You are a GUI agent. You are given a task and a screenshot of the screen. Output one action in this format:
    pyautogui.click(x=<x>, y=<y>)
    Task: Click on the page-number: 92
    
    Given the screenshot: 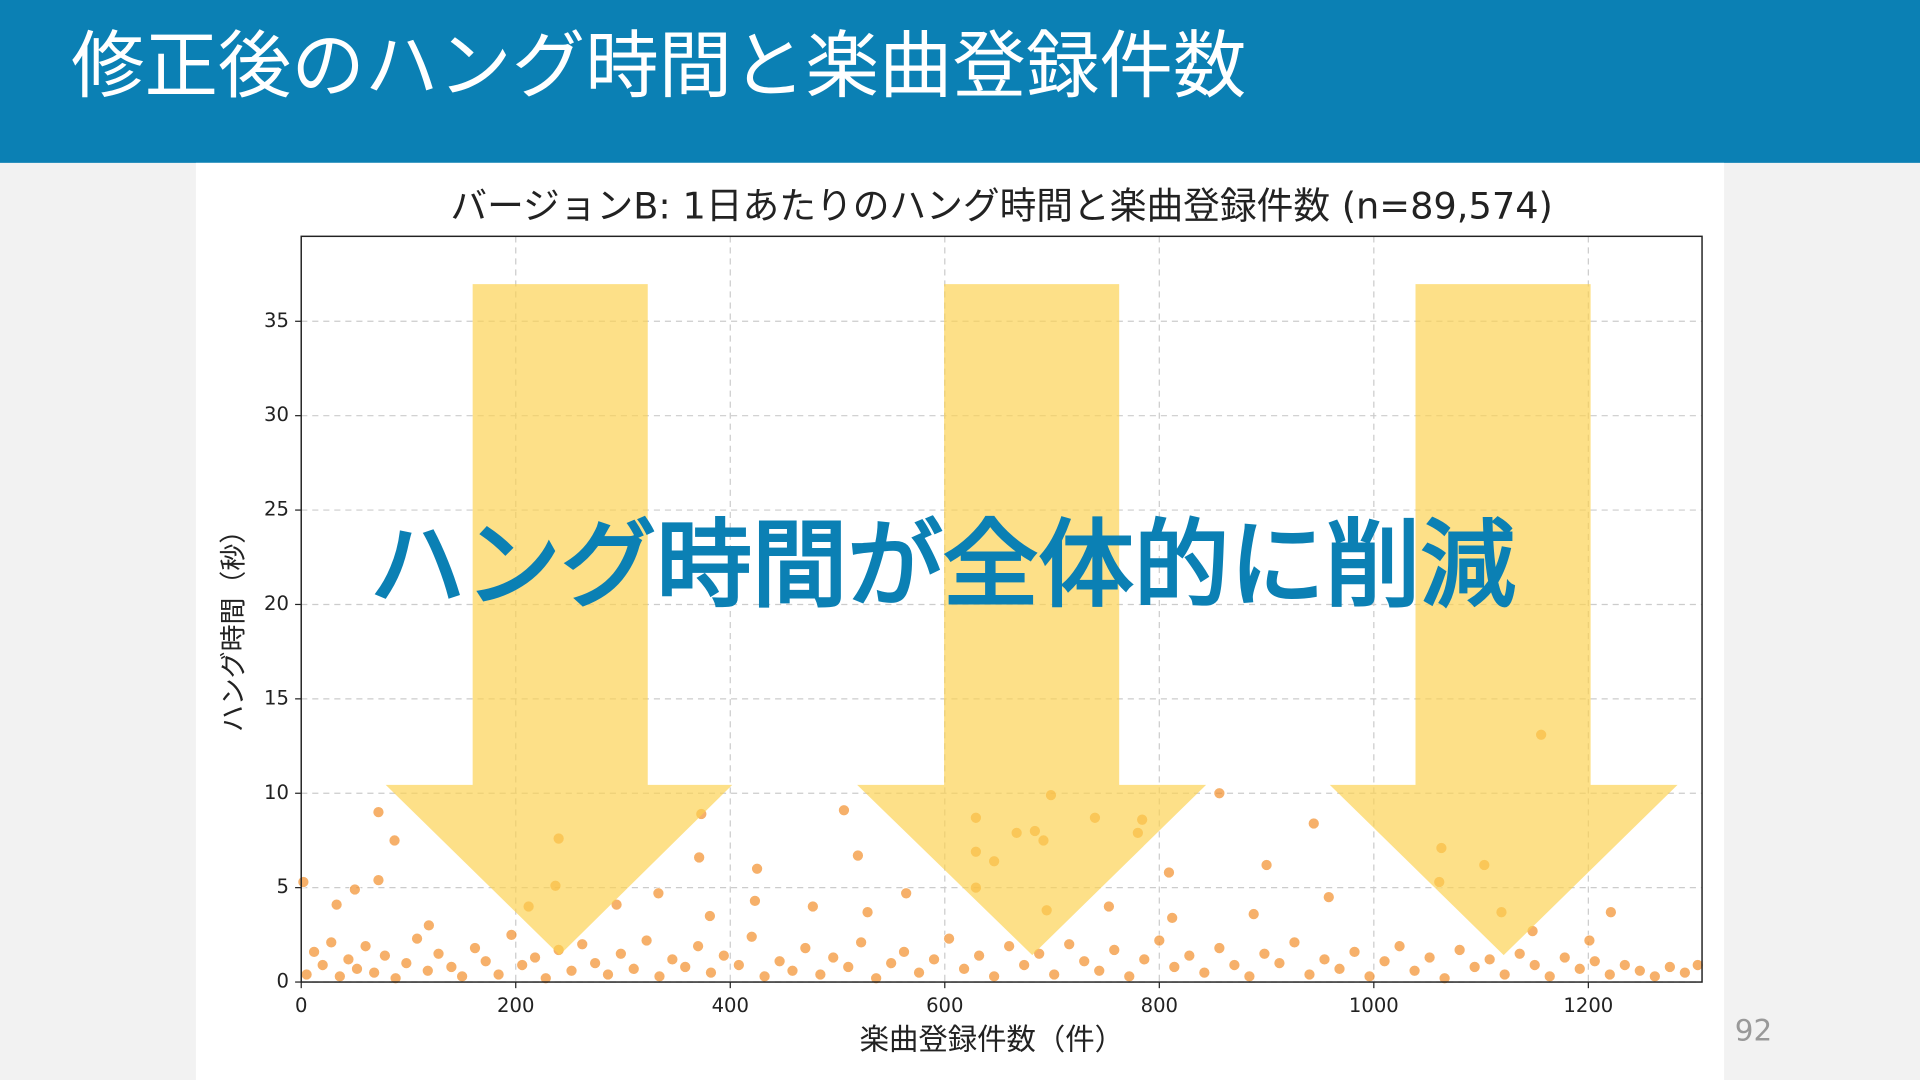 What is the action you would take?
    pyautogui.click(x=1753, y=1031)
    